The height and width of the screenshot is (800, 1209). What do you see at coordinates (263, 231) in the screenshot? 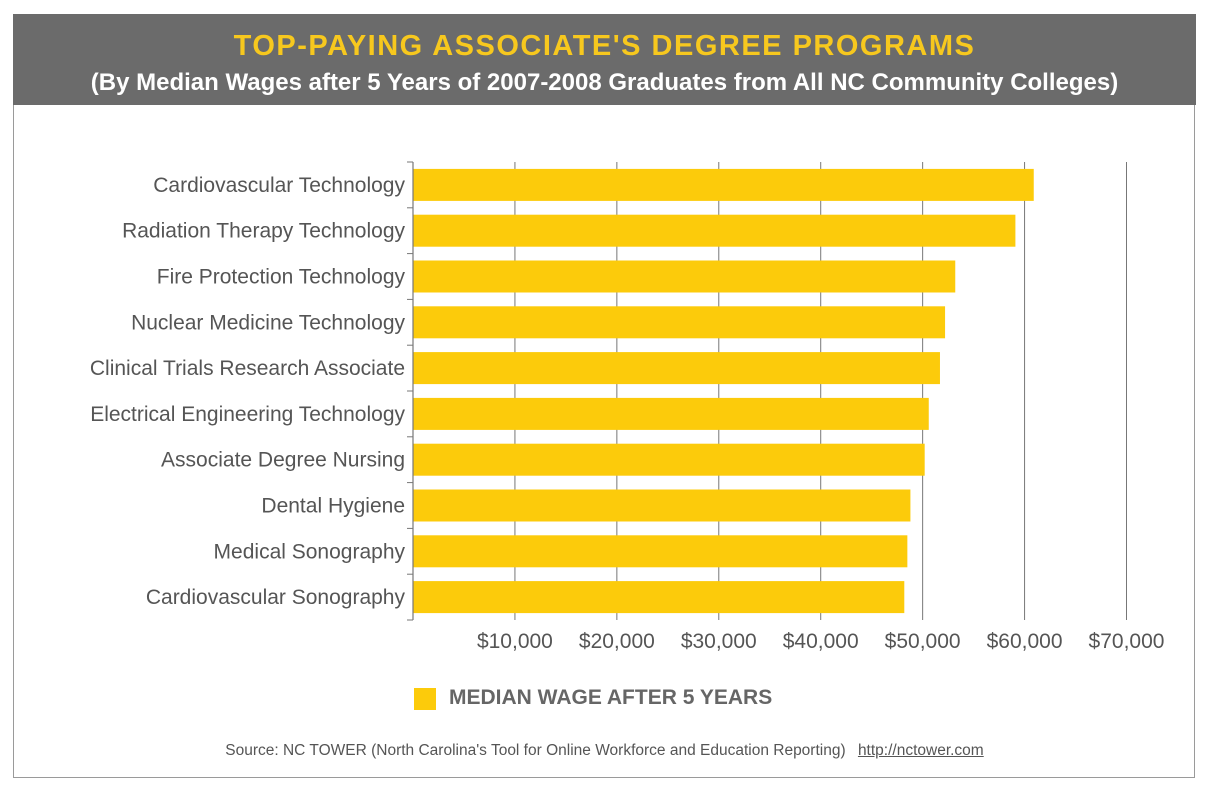
I see `category-label: Radiation Therapy Technology` at bounding box center [263, 231].